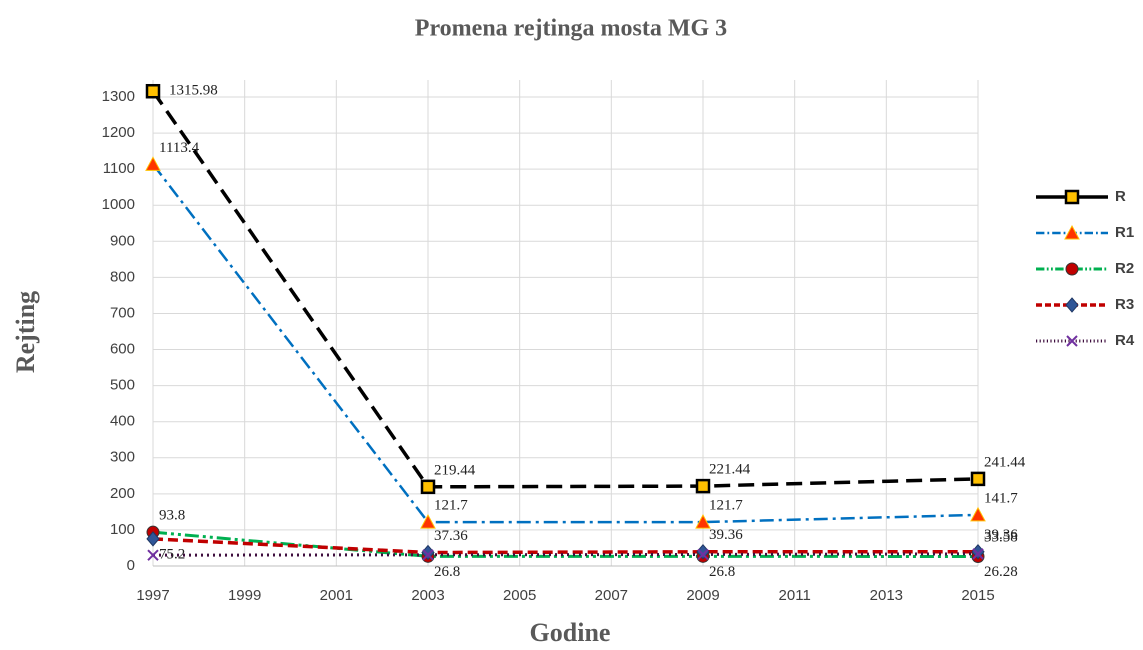  What do you see at coordinates (1005, 462) in the screenshot?
I see `value-label: 241.44` at bounding box center [1005, 462].